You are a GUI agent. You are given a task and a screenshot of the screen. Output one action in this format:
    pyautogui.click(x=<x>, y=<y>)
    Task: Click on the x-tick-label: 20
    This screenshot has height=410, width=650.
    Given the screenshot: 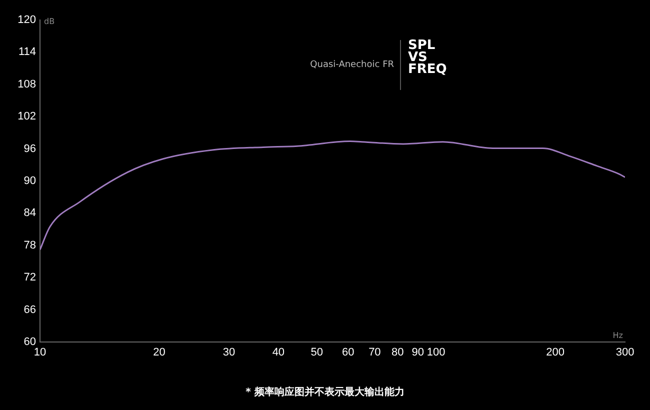 What is the action you would take?
    pyautogui.click(x=159, y=352)
    